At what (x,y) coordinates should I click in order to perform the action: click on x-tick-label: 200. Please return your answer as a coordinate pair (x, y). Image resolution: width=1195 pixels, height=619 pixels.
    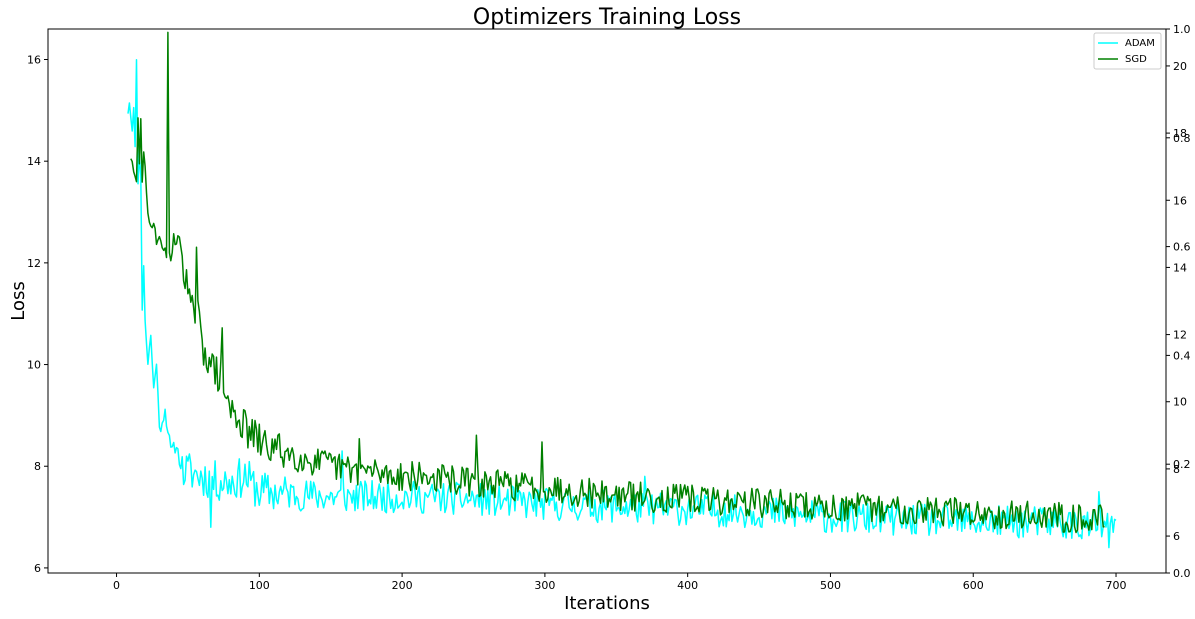
    Looking at the image, I should click on (402, 585).